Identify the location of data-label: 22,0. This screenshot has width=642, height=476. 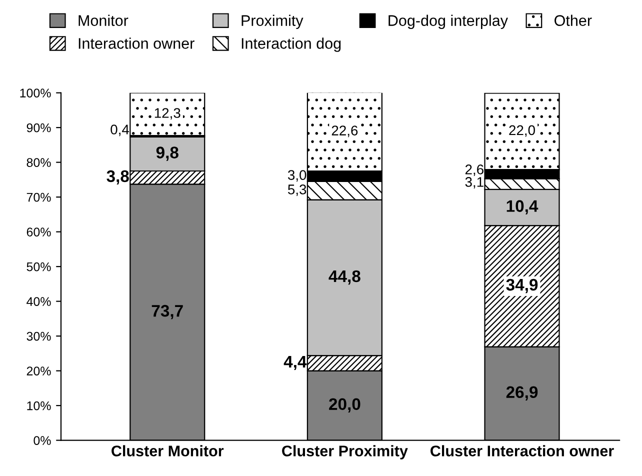
(522, 131).